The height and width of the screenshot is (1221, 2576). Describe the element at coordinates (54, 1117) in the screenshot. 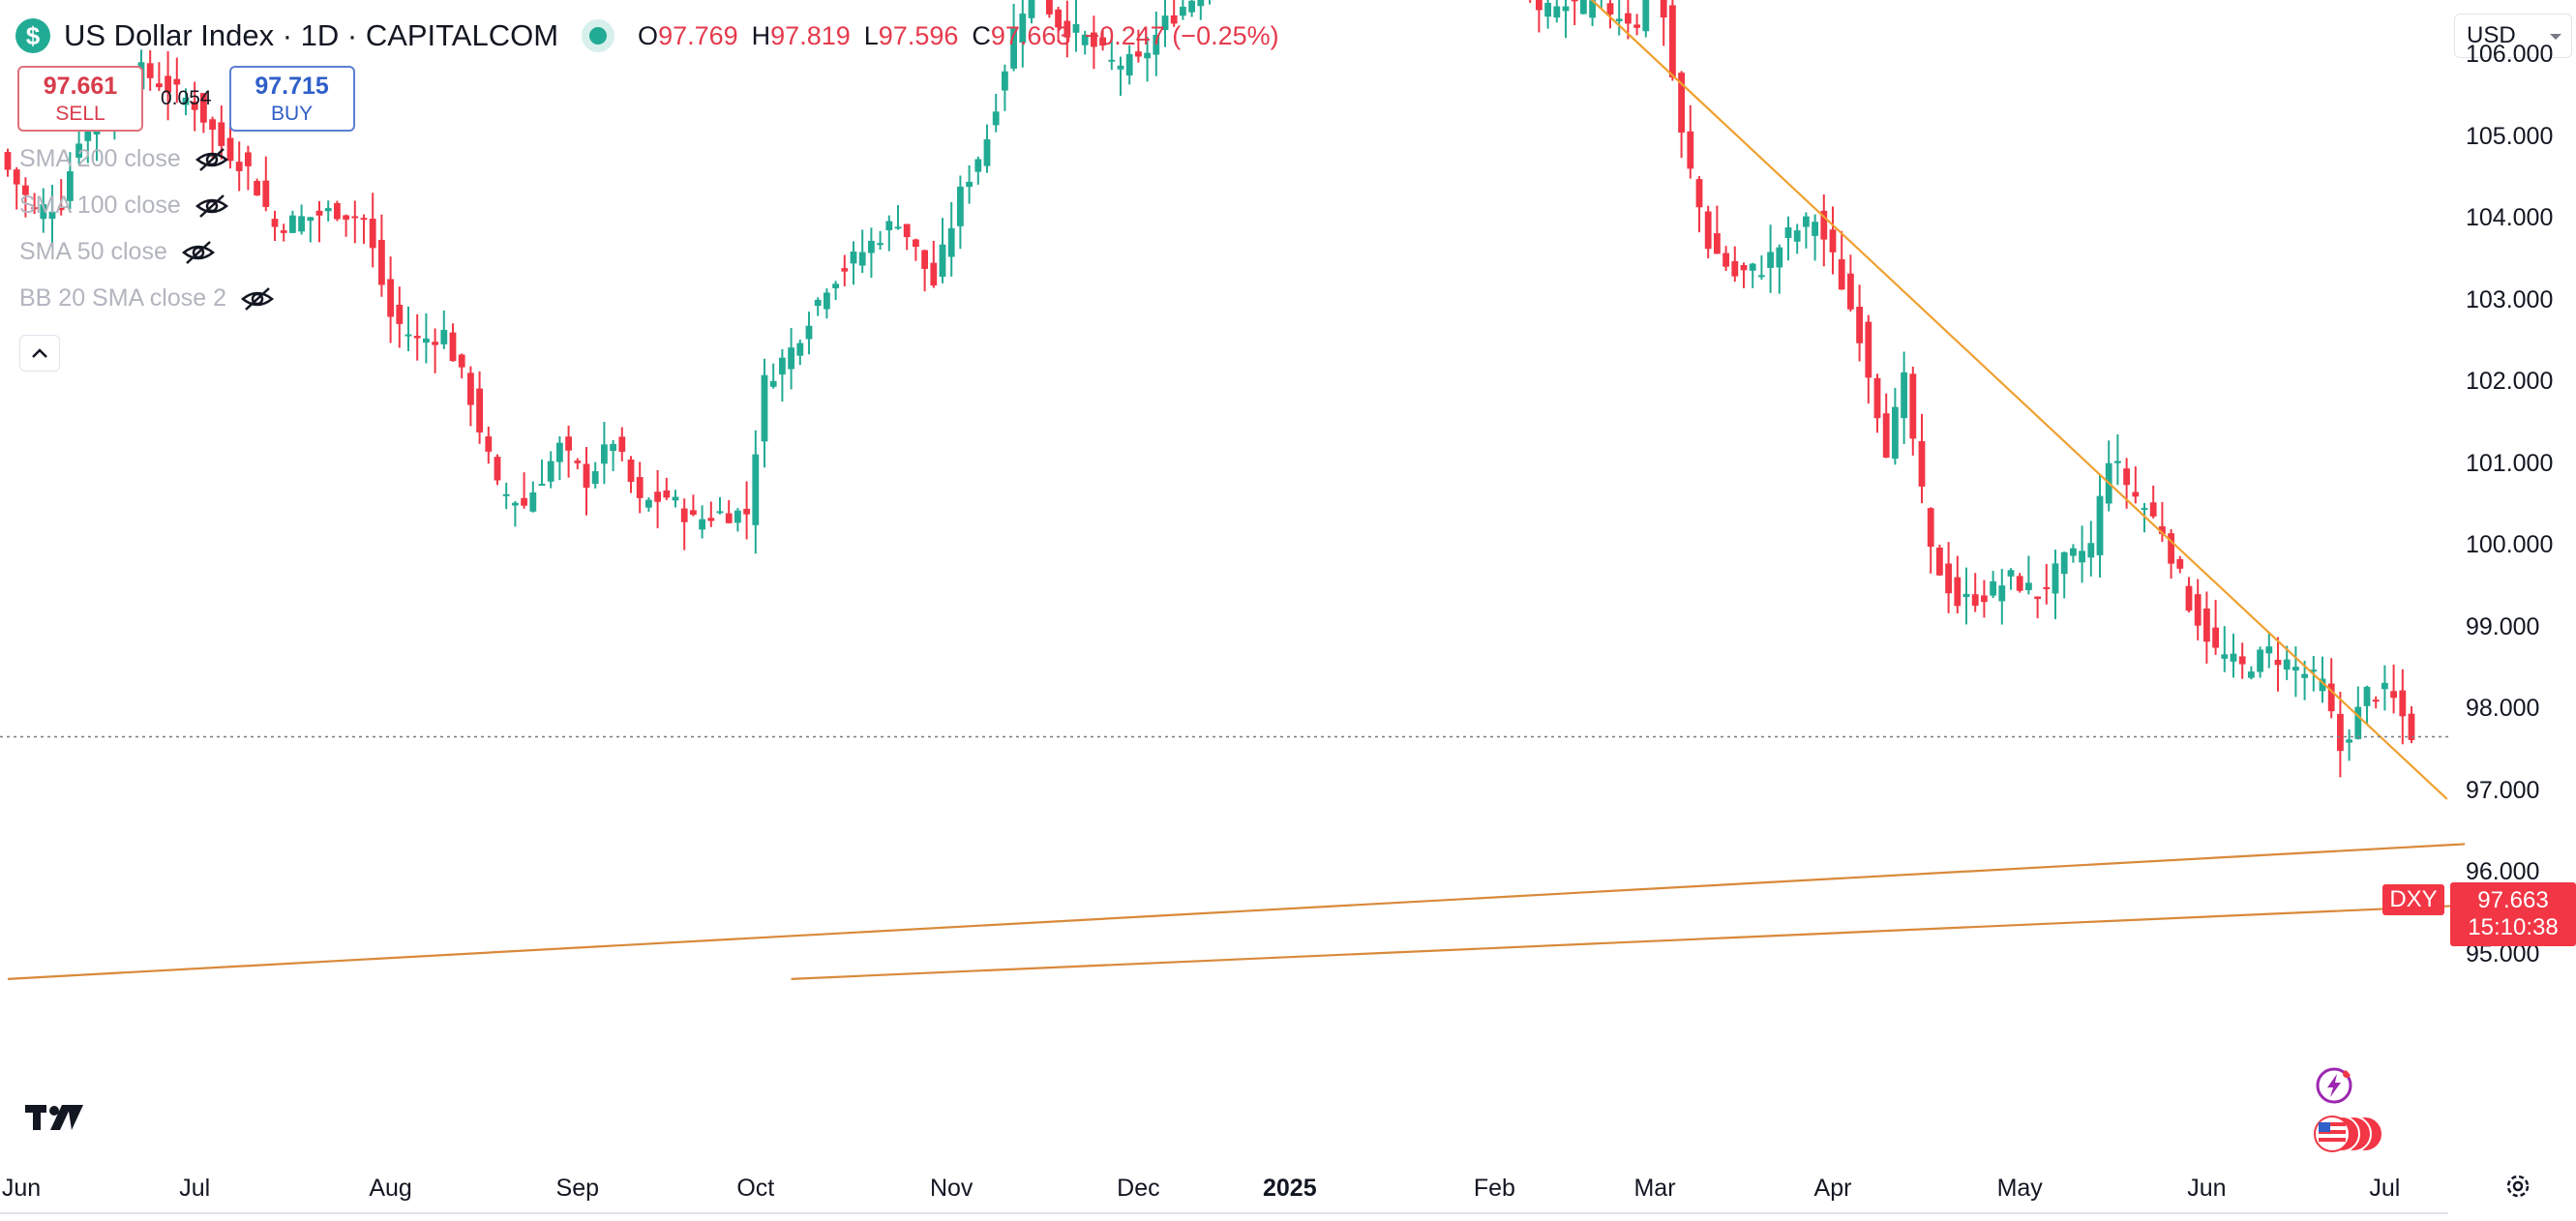

I see `tradingview-logo-icon` at that location.